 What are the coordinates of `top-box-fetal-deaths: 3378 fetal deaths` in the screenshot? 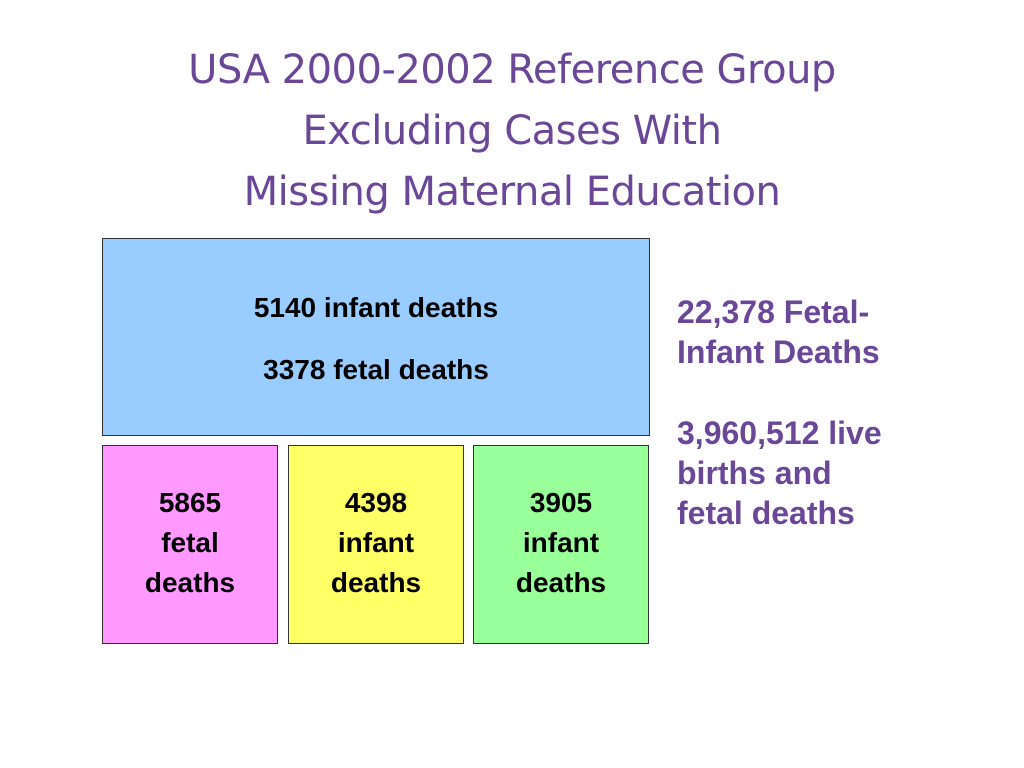 It's located at (376, 369).